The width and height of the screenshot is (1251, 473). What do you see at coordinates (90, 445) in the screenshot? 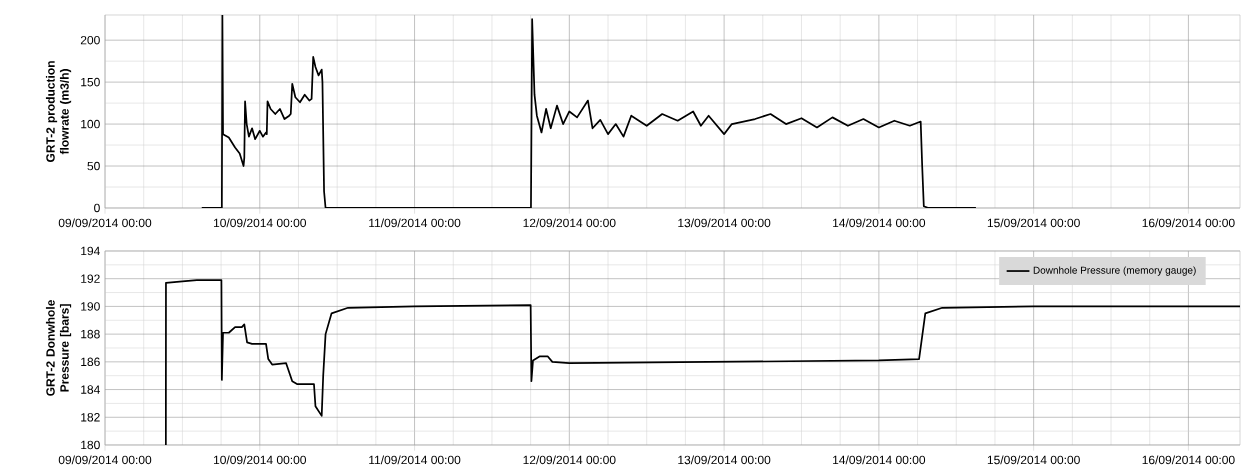
I see `y-tick-label: 180` at bounding box center [90, 445].